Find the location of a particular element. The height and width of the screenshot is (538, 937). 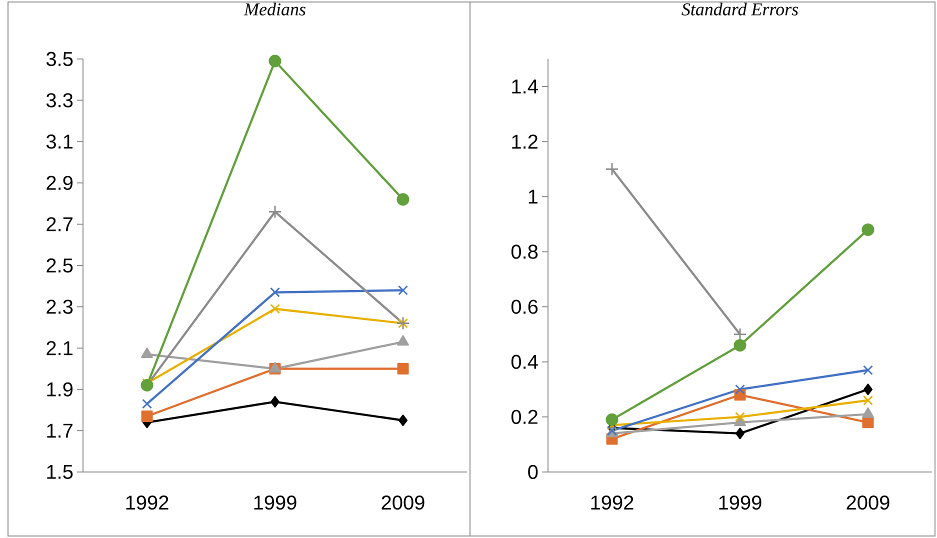

y-tick-label: 1.2 is located at coordinates (525, 141).